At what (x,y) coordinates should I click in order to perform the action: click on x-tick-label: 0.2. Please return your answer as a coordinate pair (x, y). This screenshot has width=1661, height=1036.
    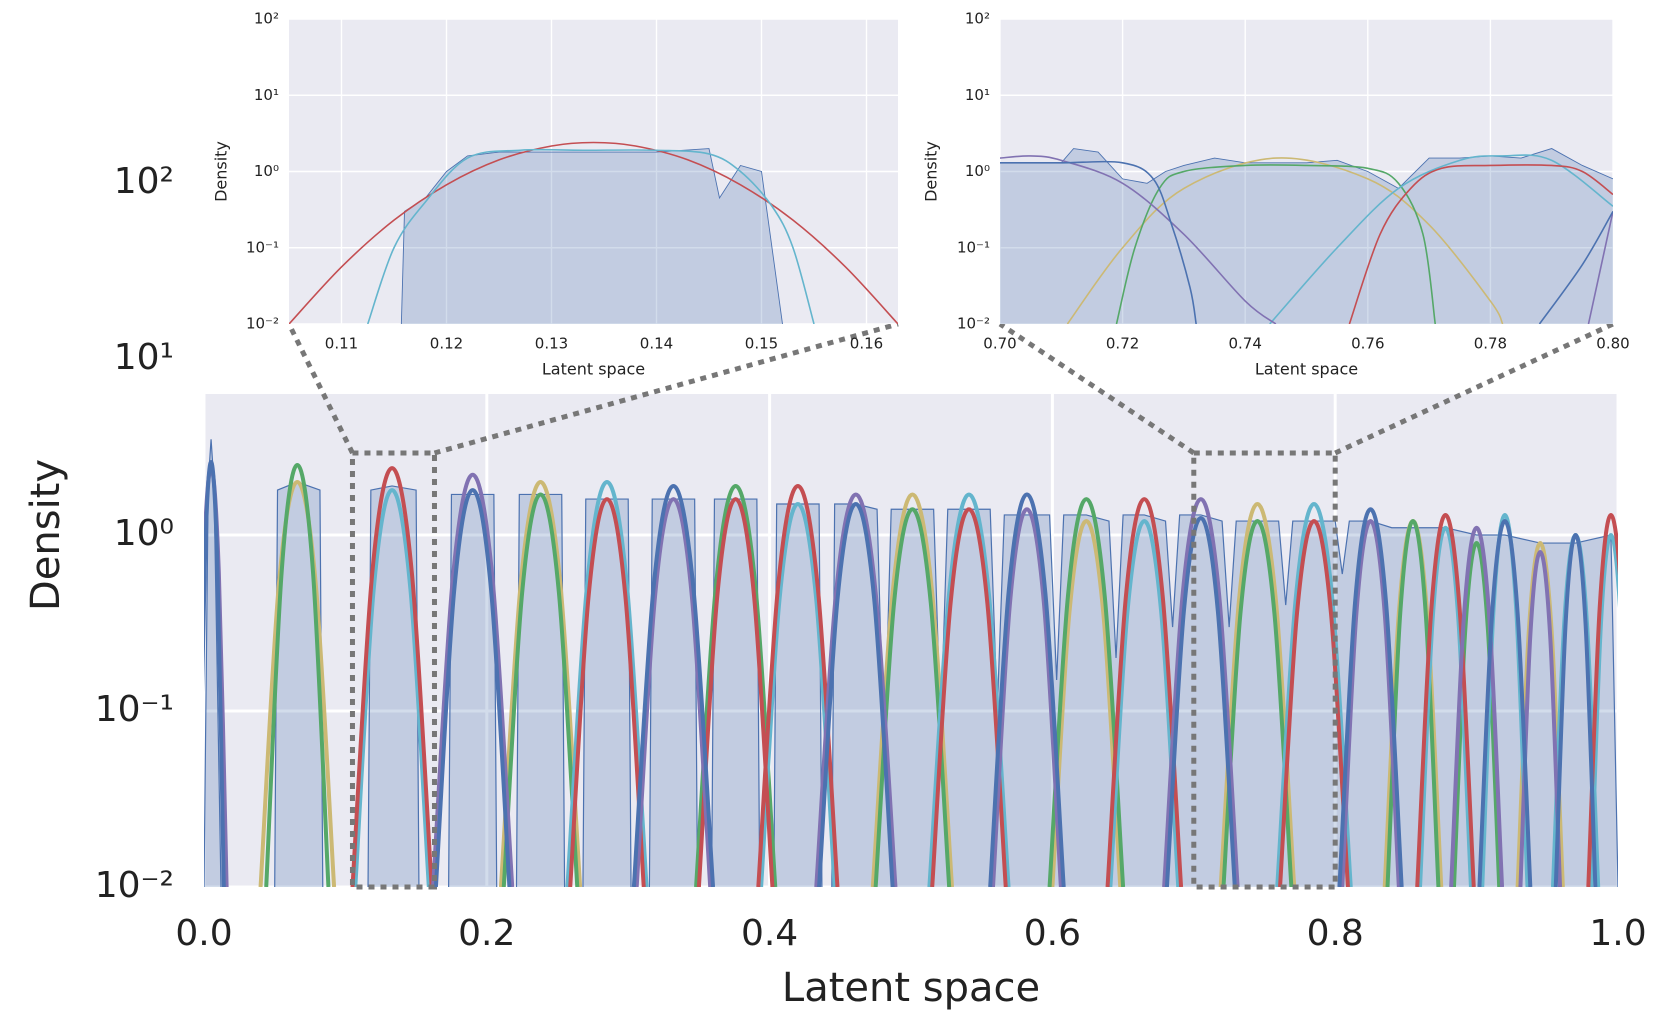
    Looking at the image, I should click on (486, 933).